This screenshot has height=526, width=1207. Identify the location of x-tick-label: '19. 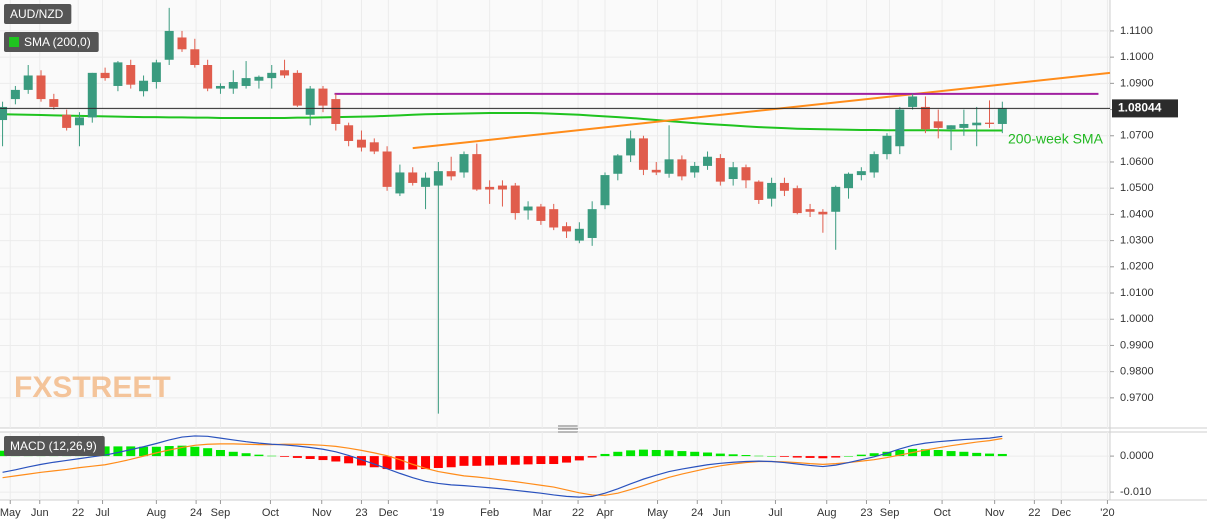
(437, 513).